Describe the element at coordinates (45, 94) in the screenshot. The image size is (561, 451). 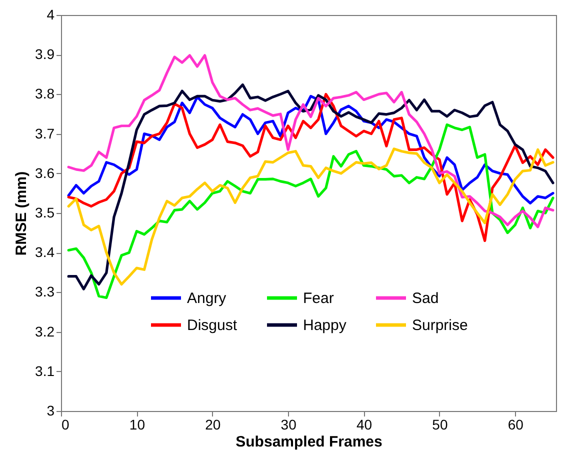
I see `y-tick-label: 3.8` at that location.